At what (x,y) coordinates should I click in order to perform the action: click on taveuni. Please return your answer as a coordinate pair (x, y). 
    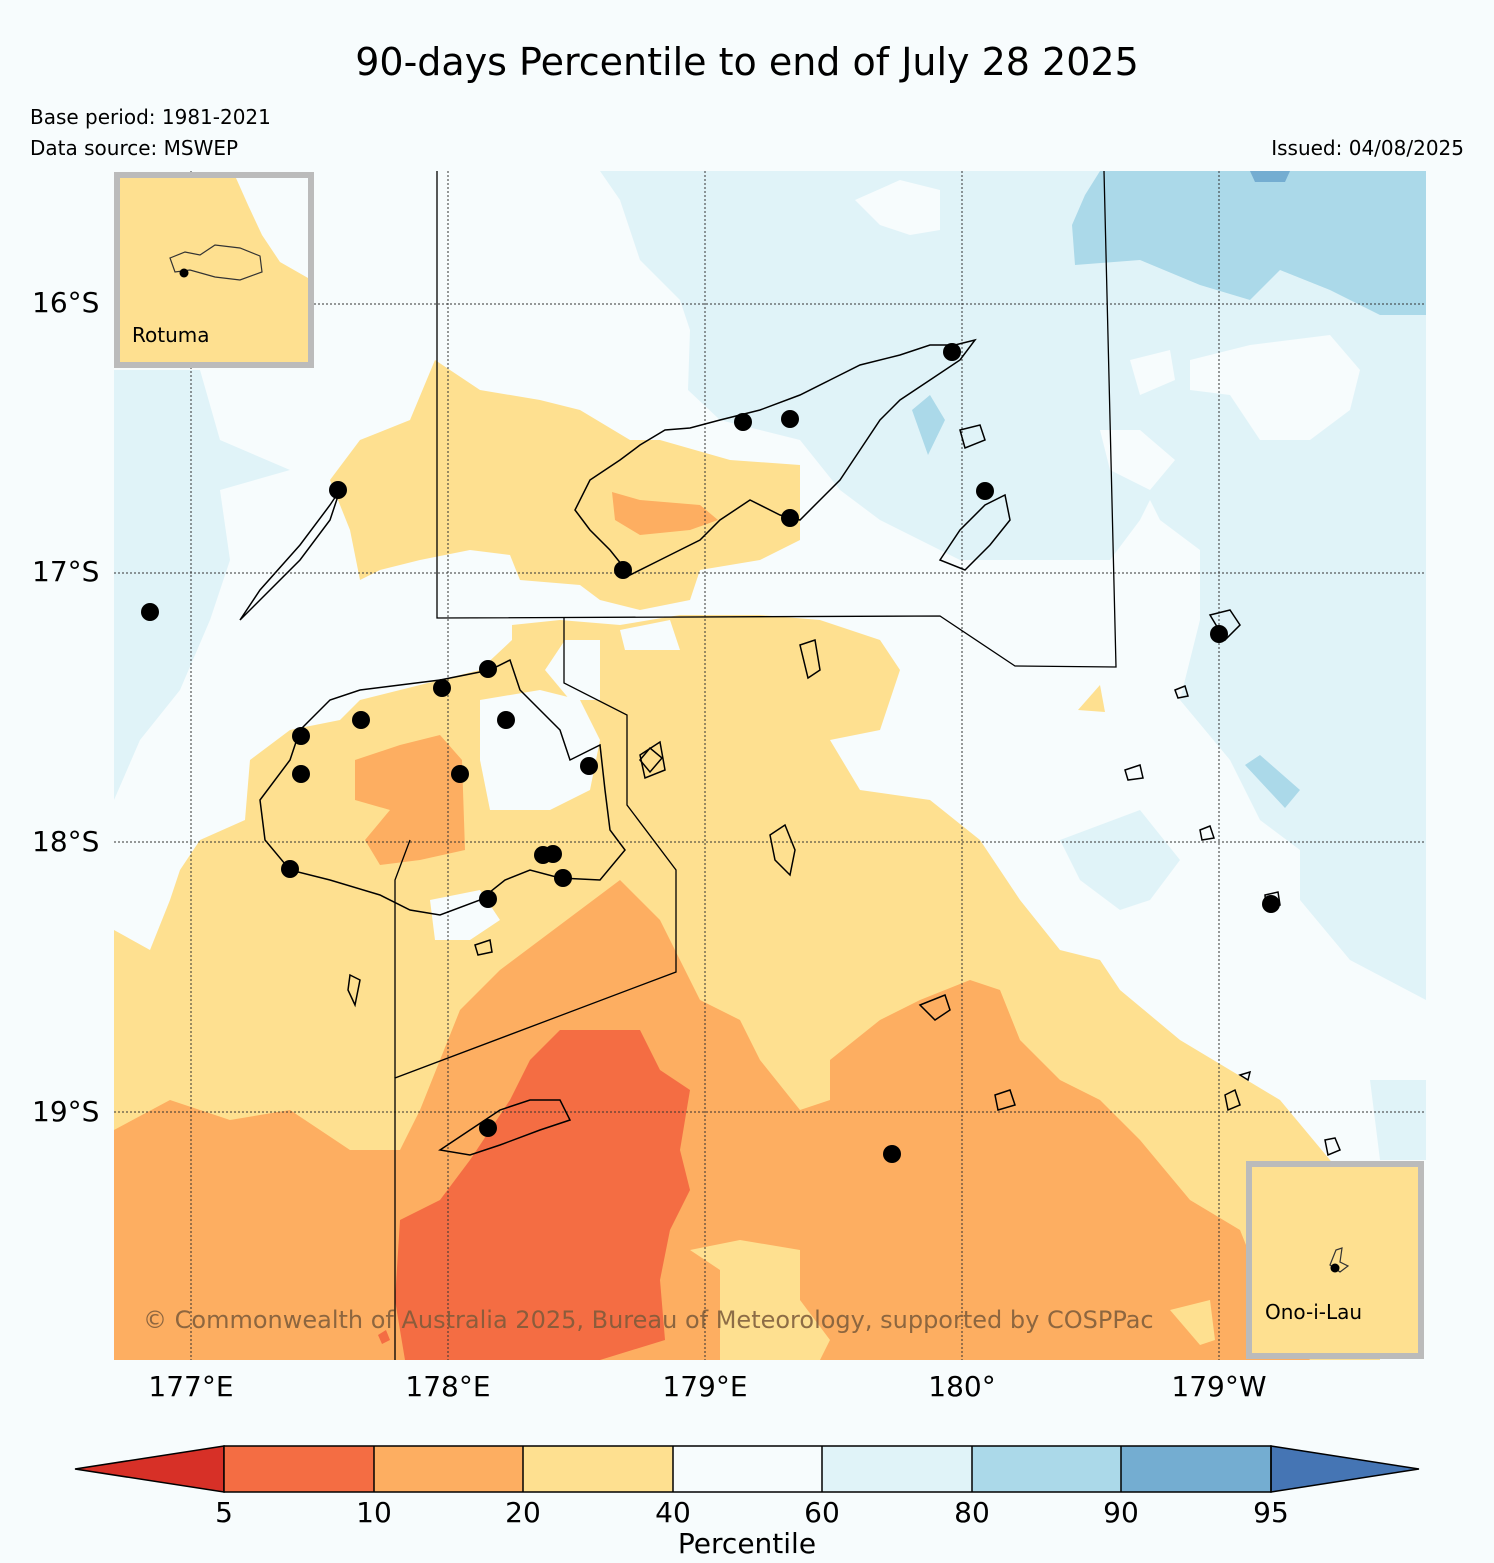
    Looking at the image, I should click on (974, 532).